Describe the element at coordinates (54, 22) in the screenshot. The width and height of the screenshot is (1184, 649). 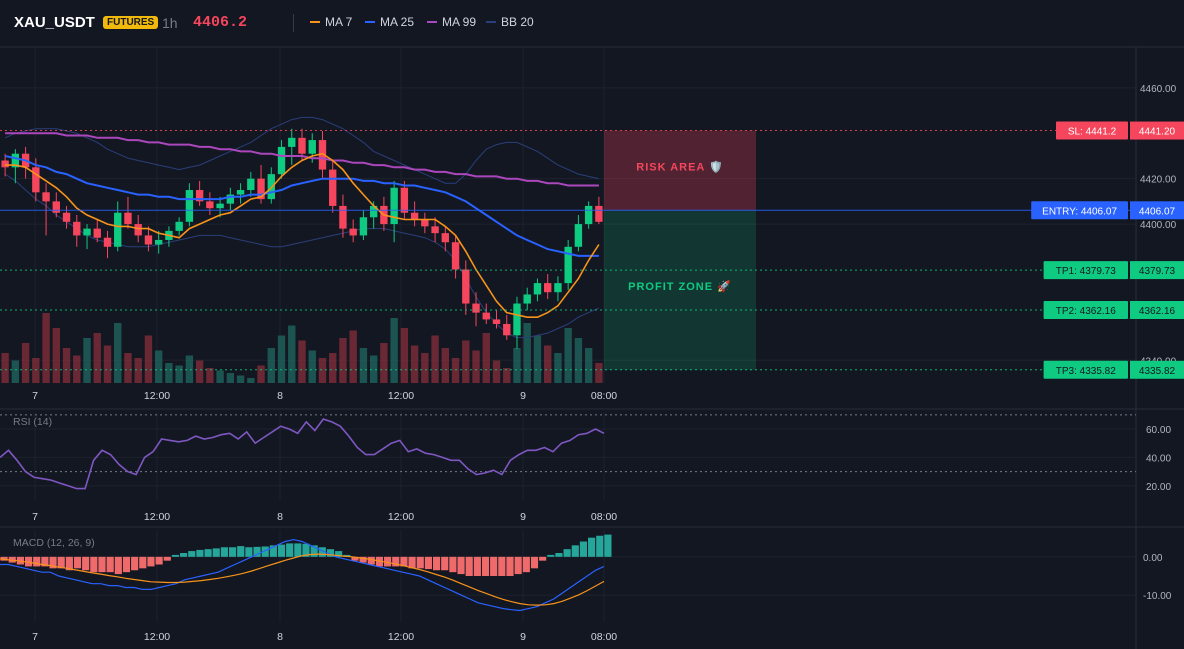
I see `symbol-name: XAU_USDT` at that location.